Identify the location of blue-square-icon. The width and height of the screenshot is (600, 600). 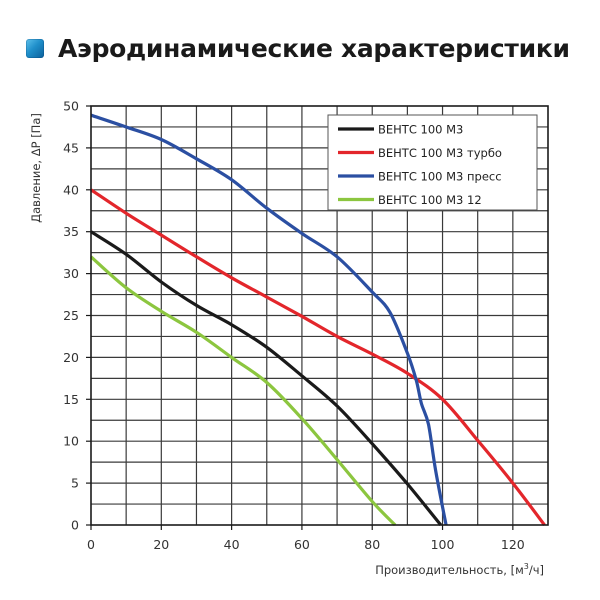
(35, 48).